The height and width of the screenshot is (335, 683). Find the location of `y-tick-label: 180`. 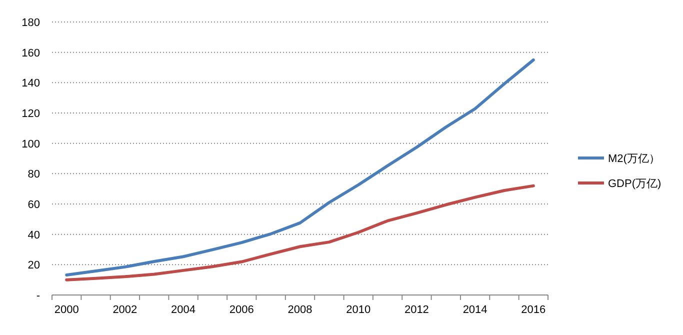

y-tick-label: 180 is located at coordinates (31, 23).